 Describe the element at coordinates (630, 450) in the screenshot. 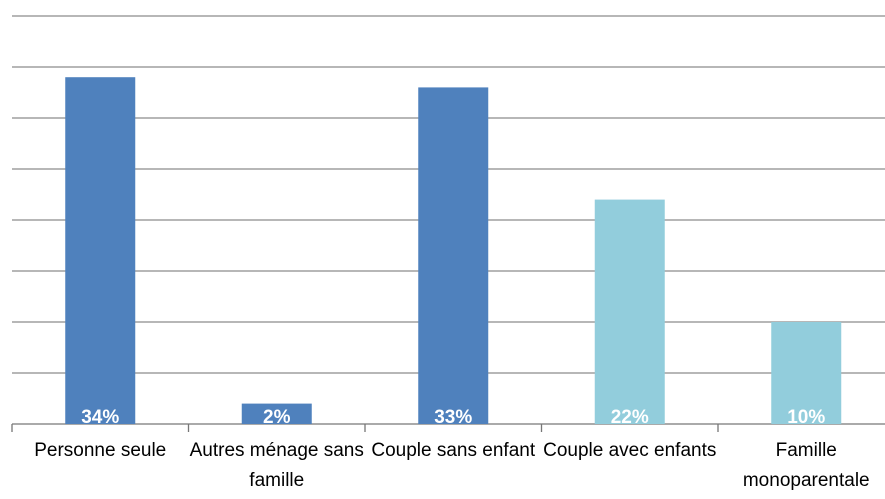

I see `x-tick-label: Couple avec enfants` at that location.